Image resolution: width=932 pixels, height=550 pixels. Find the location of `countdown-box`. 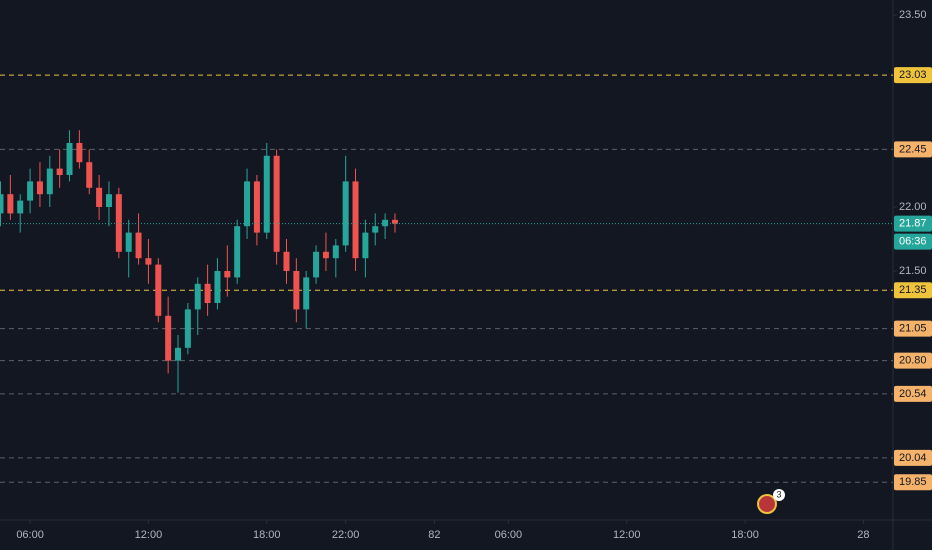

countdown-box is located at coordinates (913, 241).